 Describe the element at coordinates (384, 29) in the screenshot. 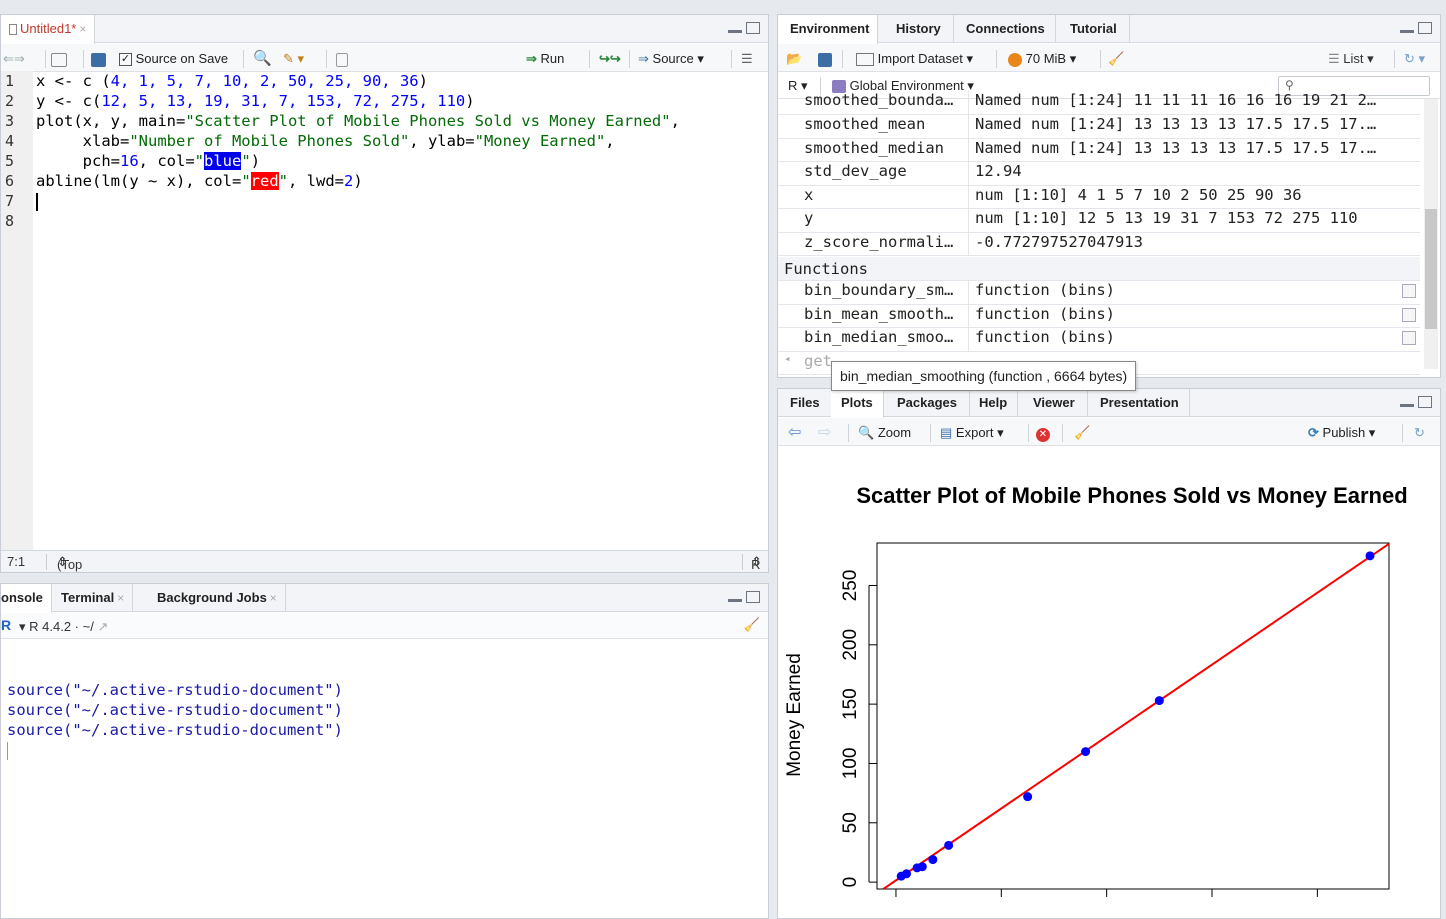

I see `source-tabbar: Untitled1* ×` at that location.